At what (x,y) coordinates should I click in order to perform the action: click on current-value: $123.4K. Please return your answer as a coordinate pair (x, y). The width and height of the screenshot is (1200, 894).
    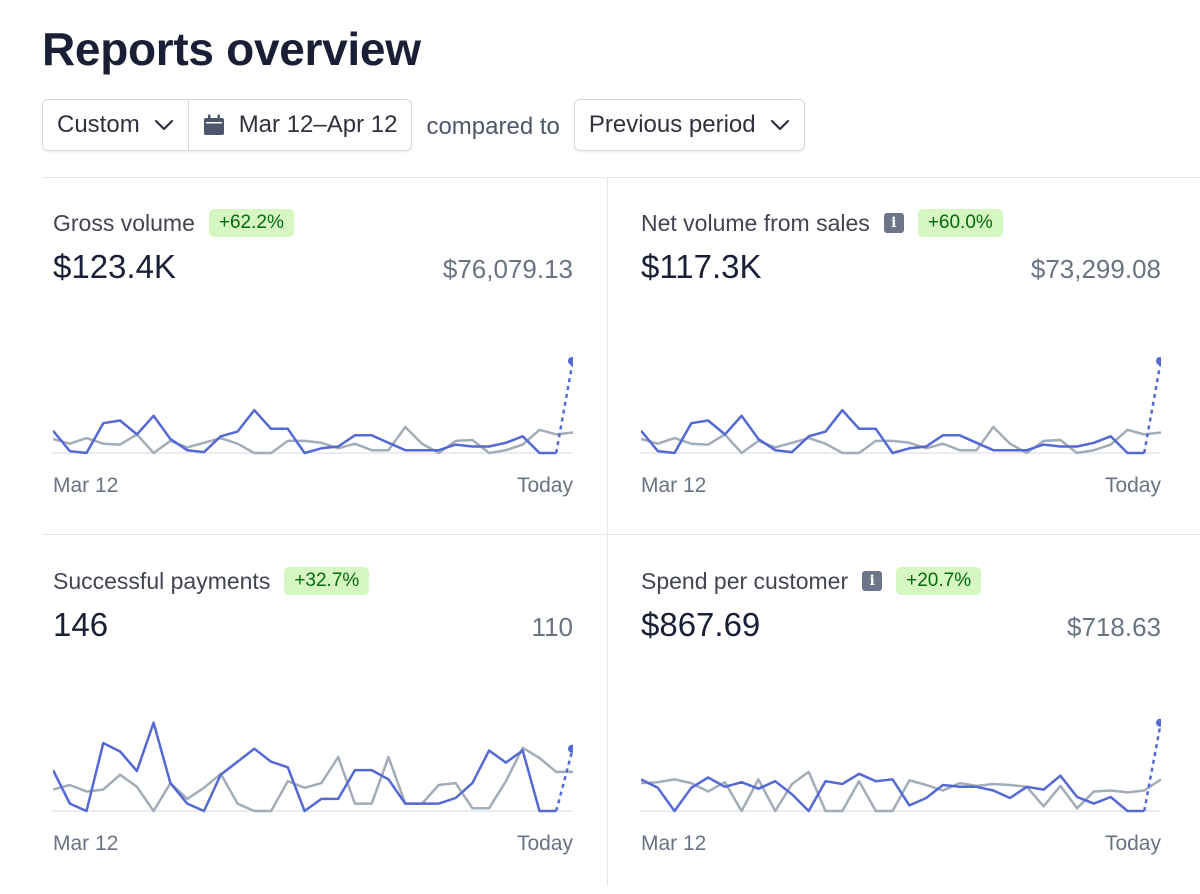
    Looking at the image, I should click on (114, 266).